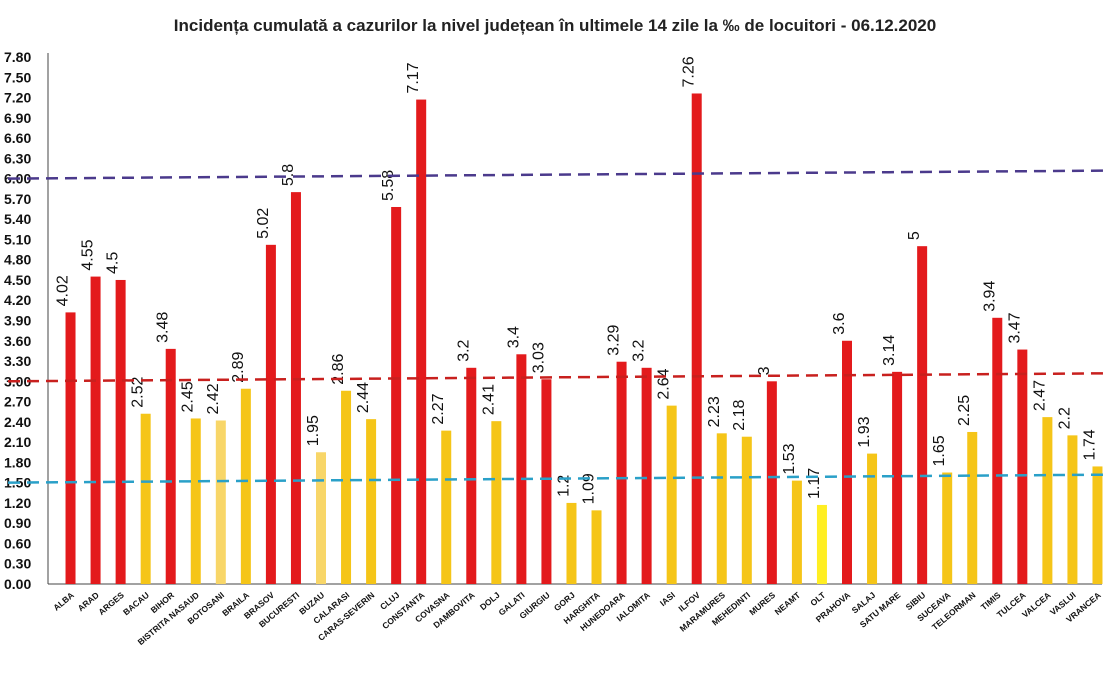  Describe the element at coordinates (238, 366) in the screenshot. I see `data-label: 2.89` at that location.